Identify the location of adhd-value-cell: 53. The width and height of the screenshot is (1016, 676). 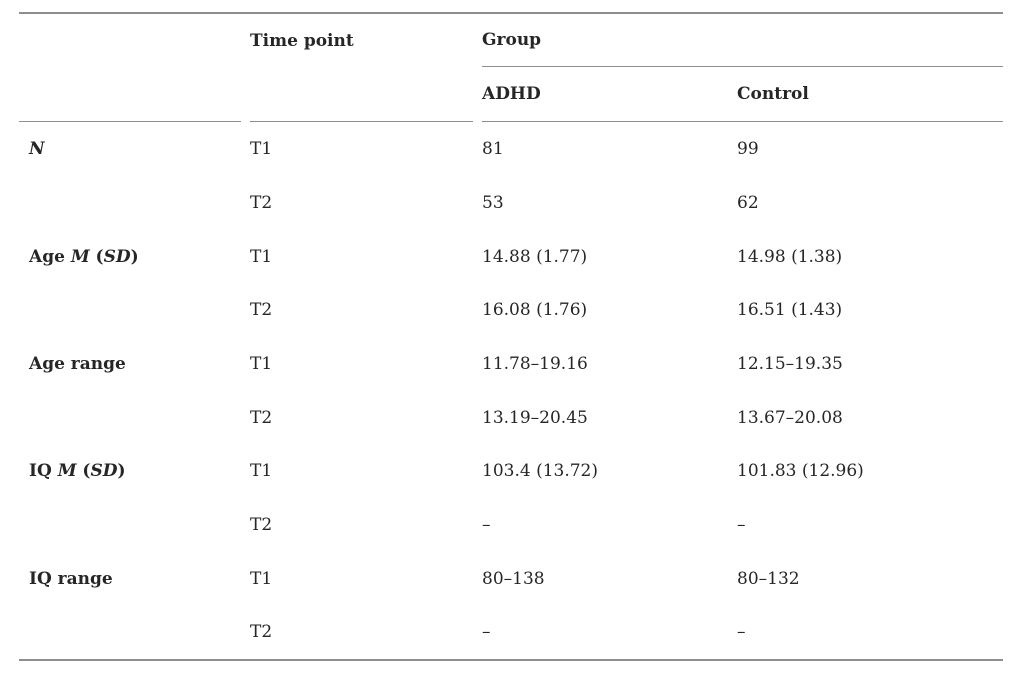
(493, 202).